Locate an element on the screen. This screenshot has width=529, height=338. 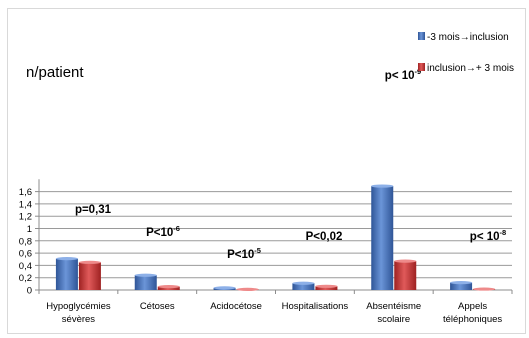
y-tick-label: 1,6 is located at coordinates (25, 192).